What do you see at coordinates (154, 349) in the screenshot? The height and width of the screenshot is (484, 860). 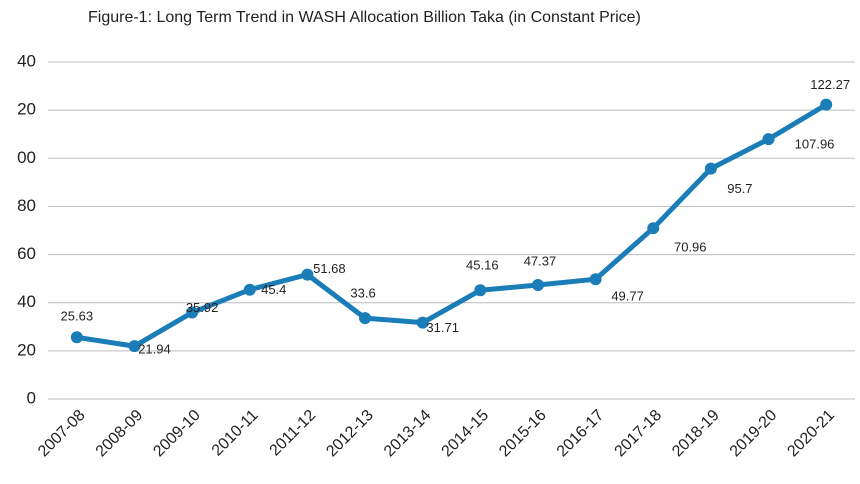 I see `value-label: 21.94` at bounding box center [154, 349].